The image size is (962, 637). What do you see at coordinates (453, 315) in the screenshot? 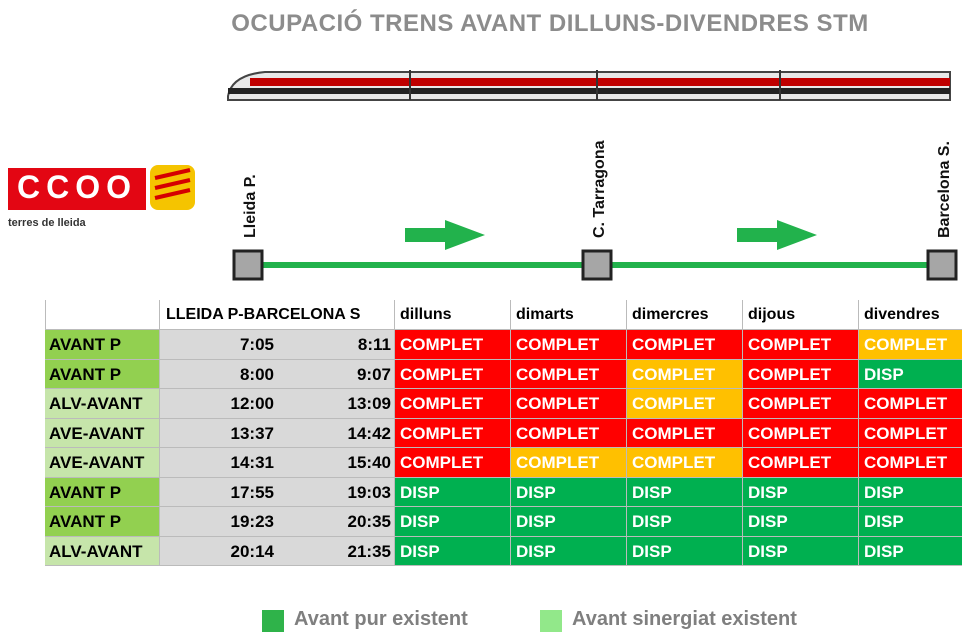
I see `day-header: dilluns` at bounding box center [453, 315].